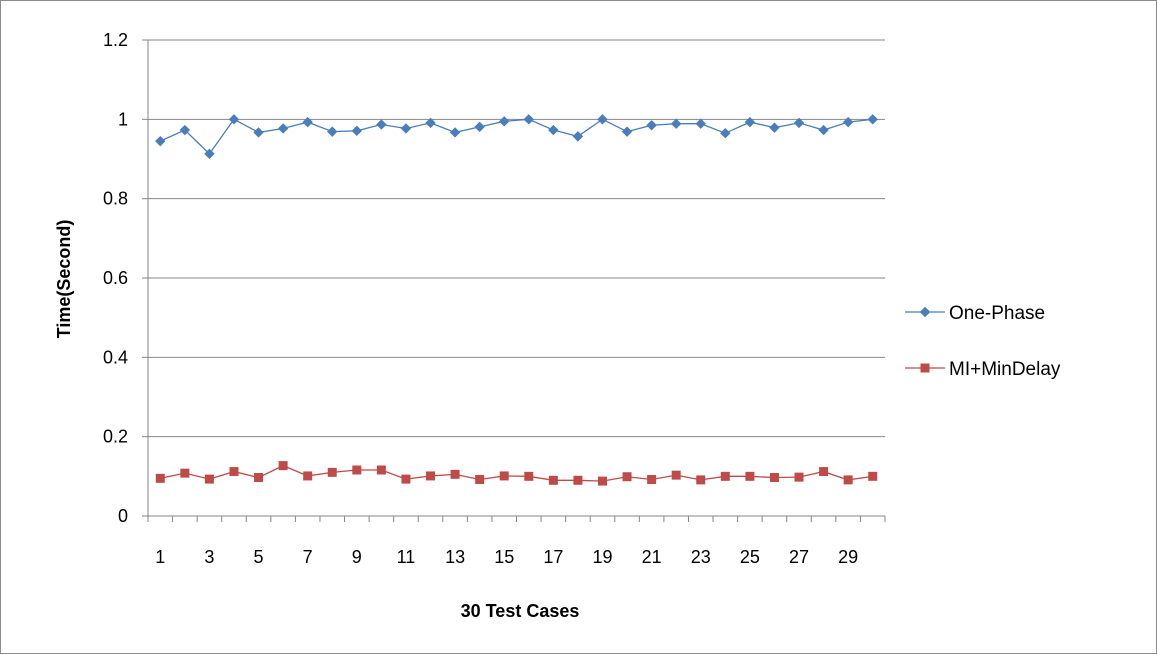 This screenshot has width=1157, height=655. I want to click on y-tick-label: 0.8, so click(115, 199).